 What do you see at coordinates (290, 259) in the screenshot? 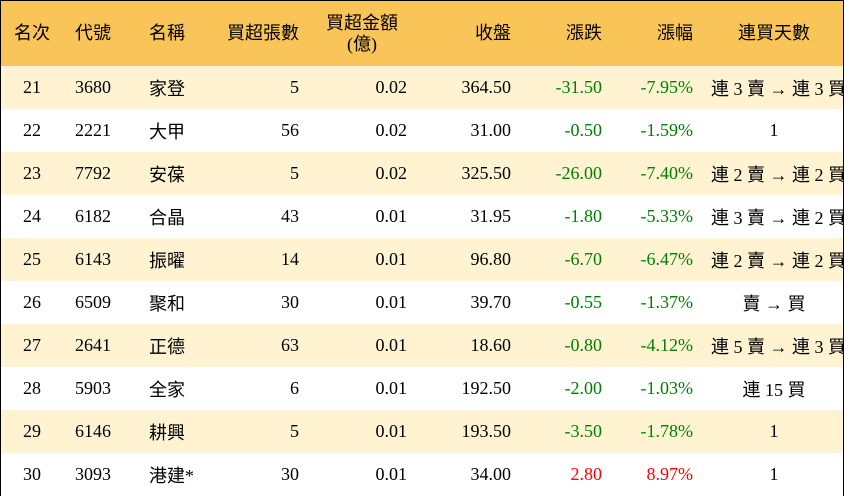
I see `net-buy-qty-cell: 14` at bounding box center [290, 259].